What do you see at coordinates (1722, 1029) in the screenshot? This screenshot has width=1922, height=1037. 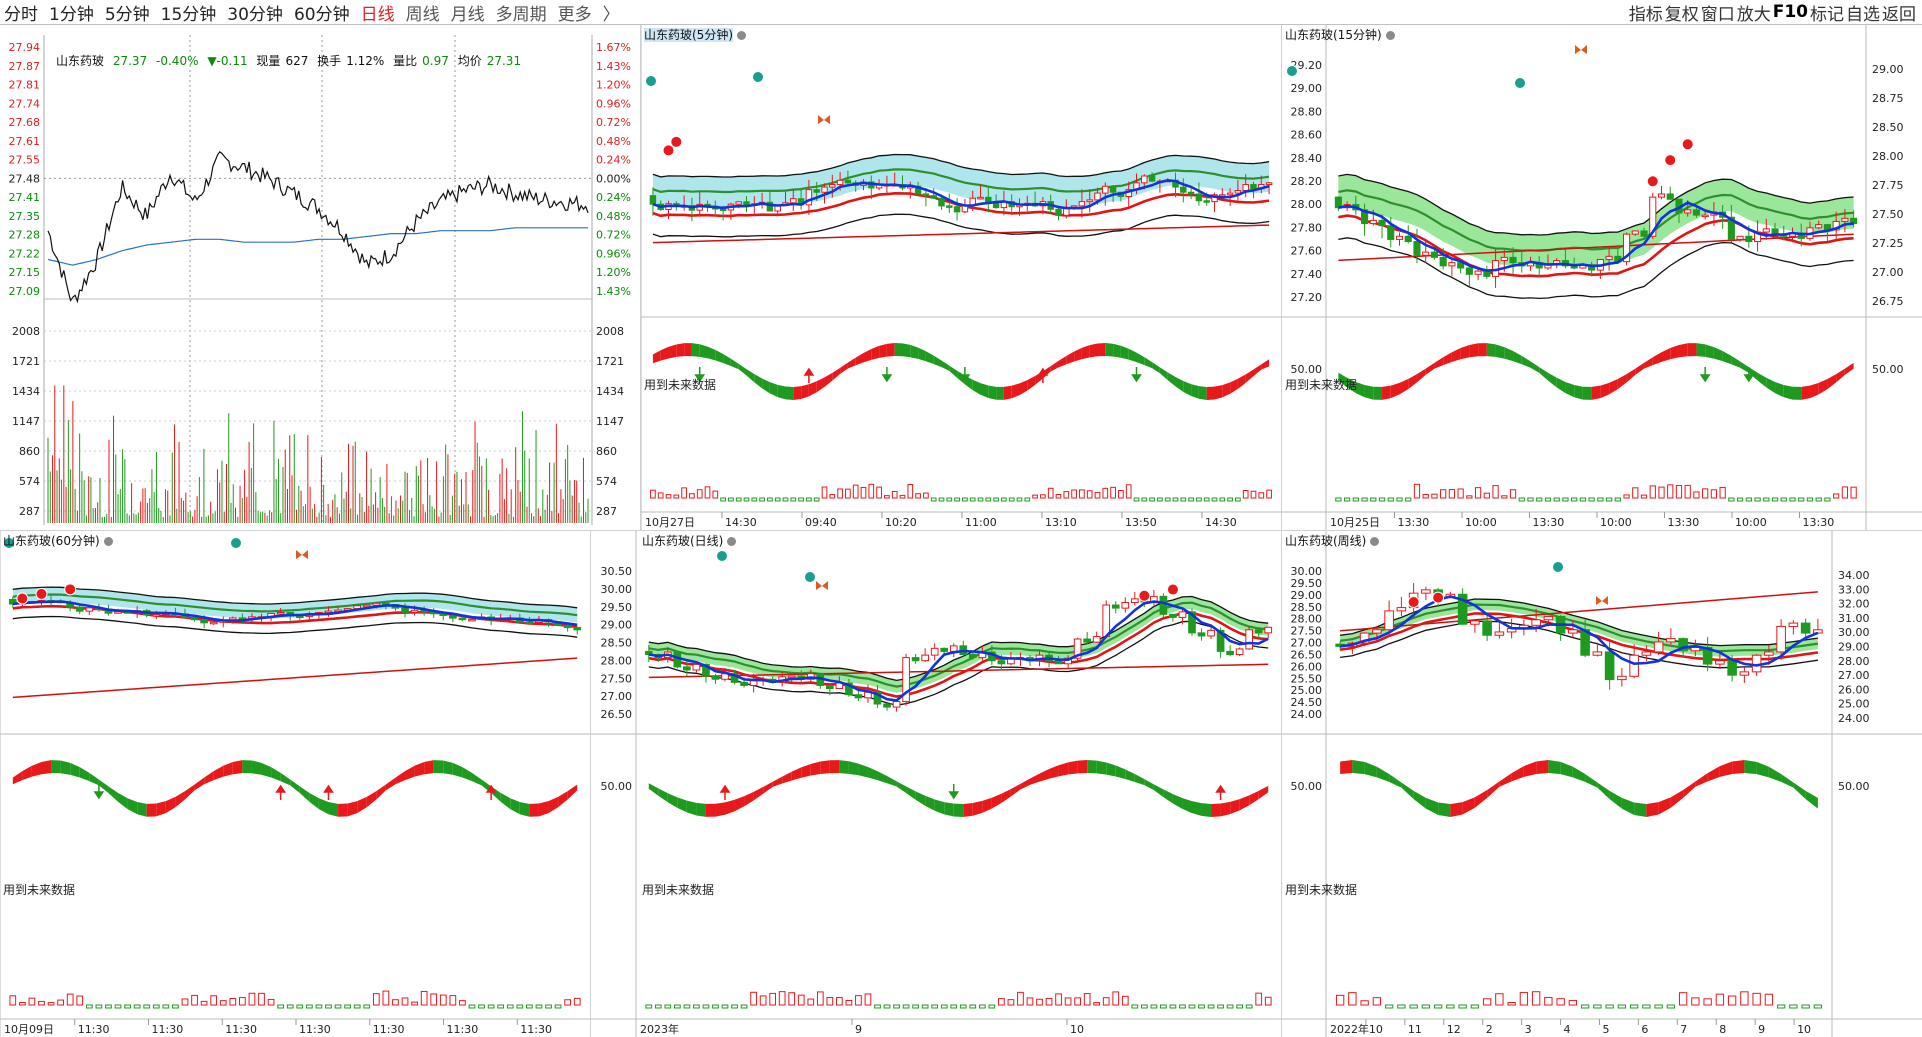 I see `x-tick: 8` at bounding box center [1722, 1029].